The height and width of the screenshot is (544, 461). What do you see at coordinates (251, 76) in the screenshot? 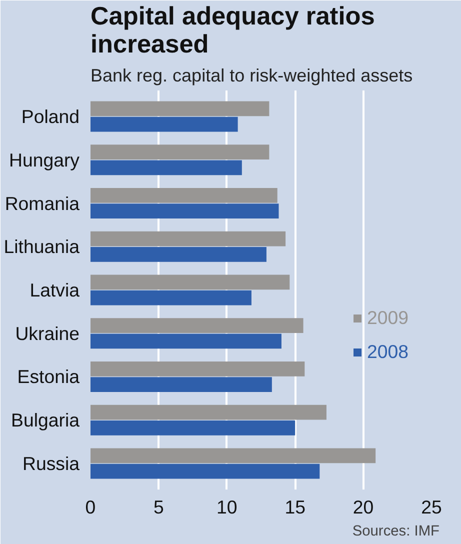
I see `chart-subtitle: Bank reg. capital to risk-weighted assets` at bounding box center [251, 76].